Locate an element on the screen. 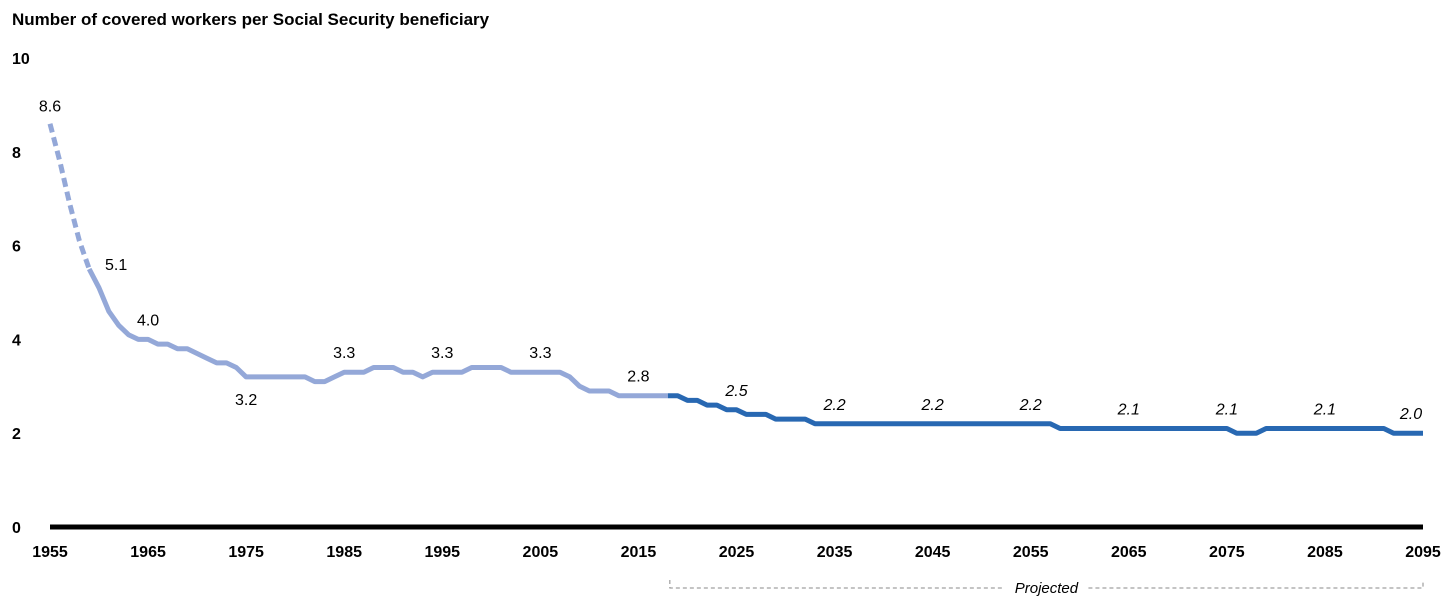 This screenshot has height=597, width=1444. projected-bracket-left is located at coordinates (837, 584).